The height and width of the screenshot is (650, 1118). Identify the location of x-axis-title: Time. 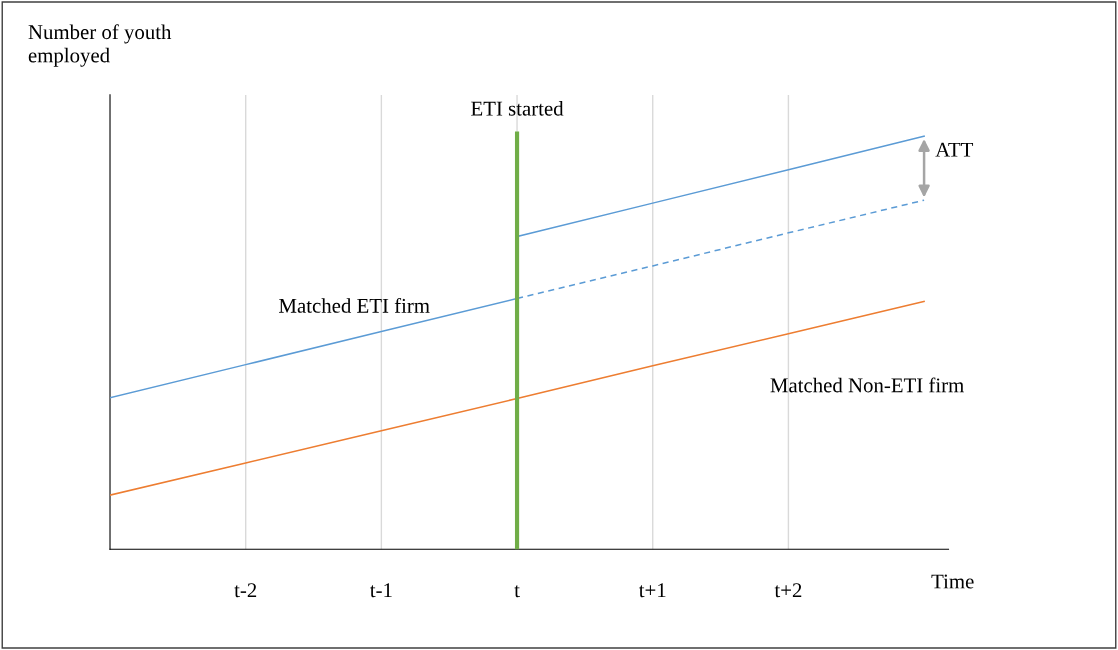
(952, 581).